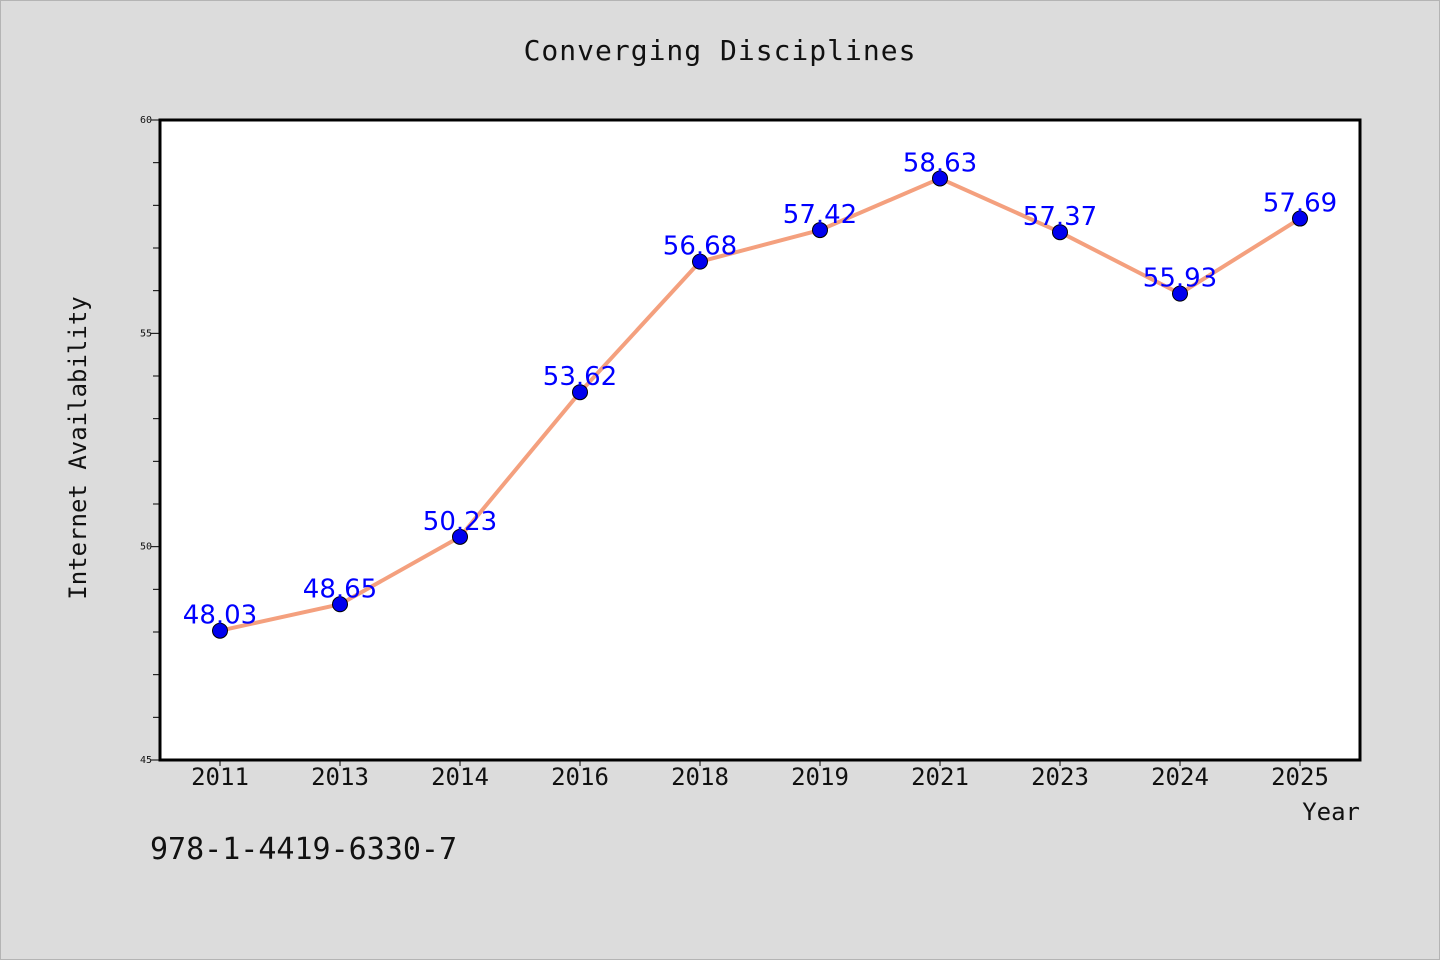 This screenshot has height=960, width=1440. What do you see at coordinates (720, 50) in the screenshot?
I see `chart-title: Converging Disciplines` at bounding box center [720, 50].